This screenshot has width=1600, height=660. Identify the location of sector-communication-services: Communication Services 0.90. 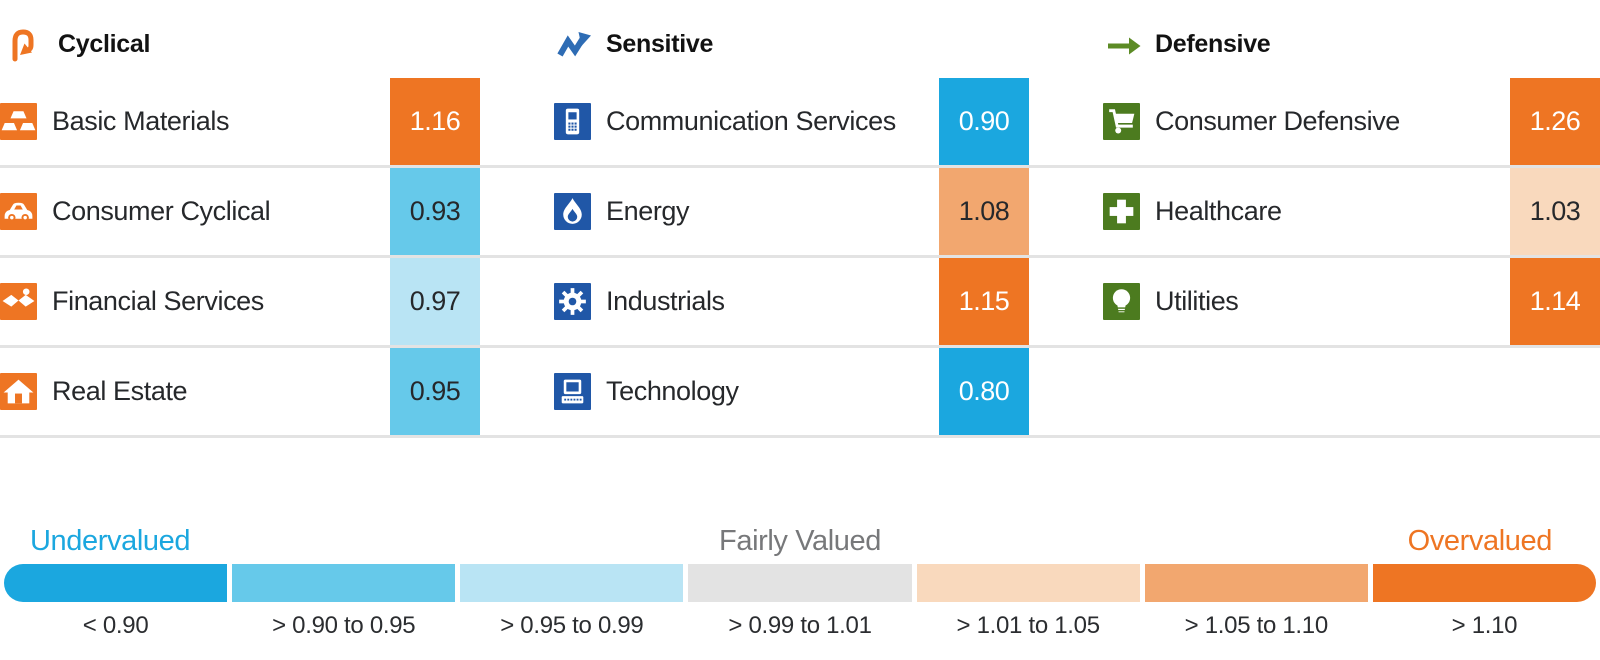
(791, 121).